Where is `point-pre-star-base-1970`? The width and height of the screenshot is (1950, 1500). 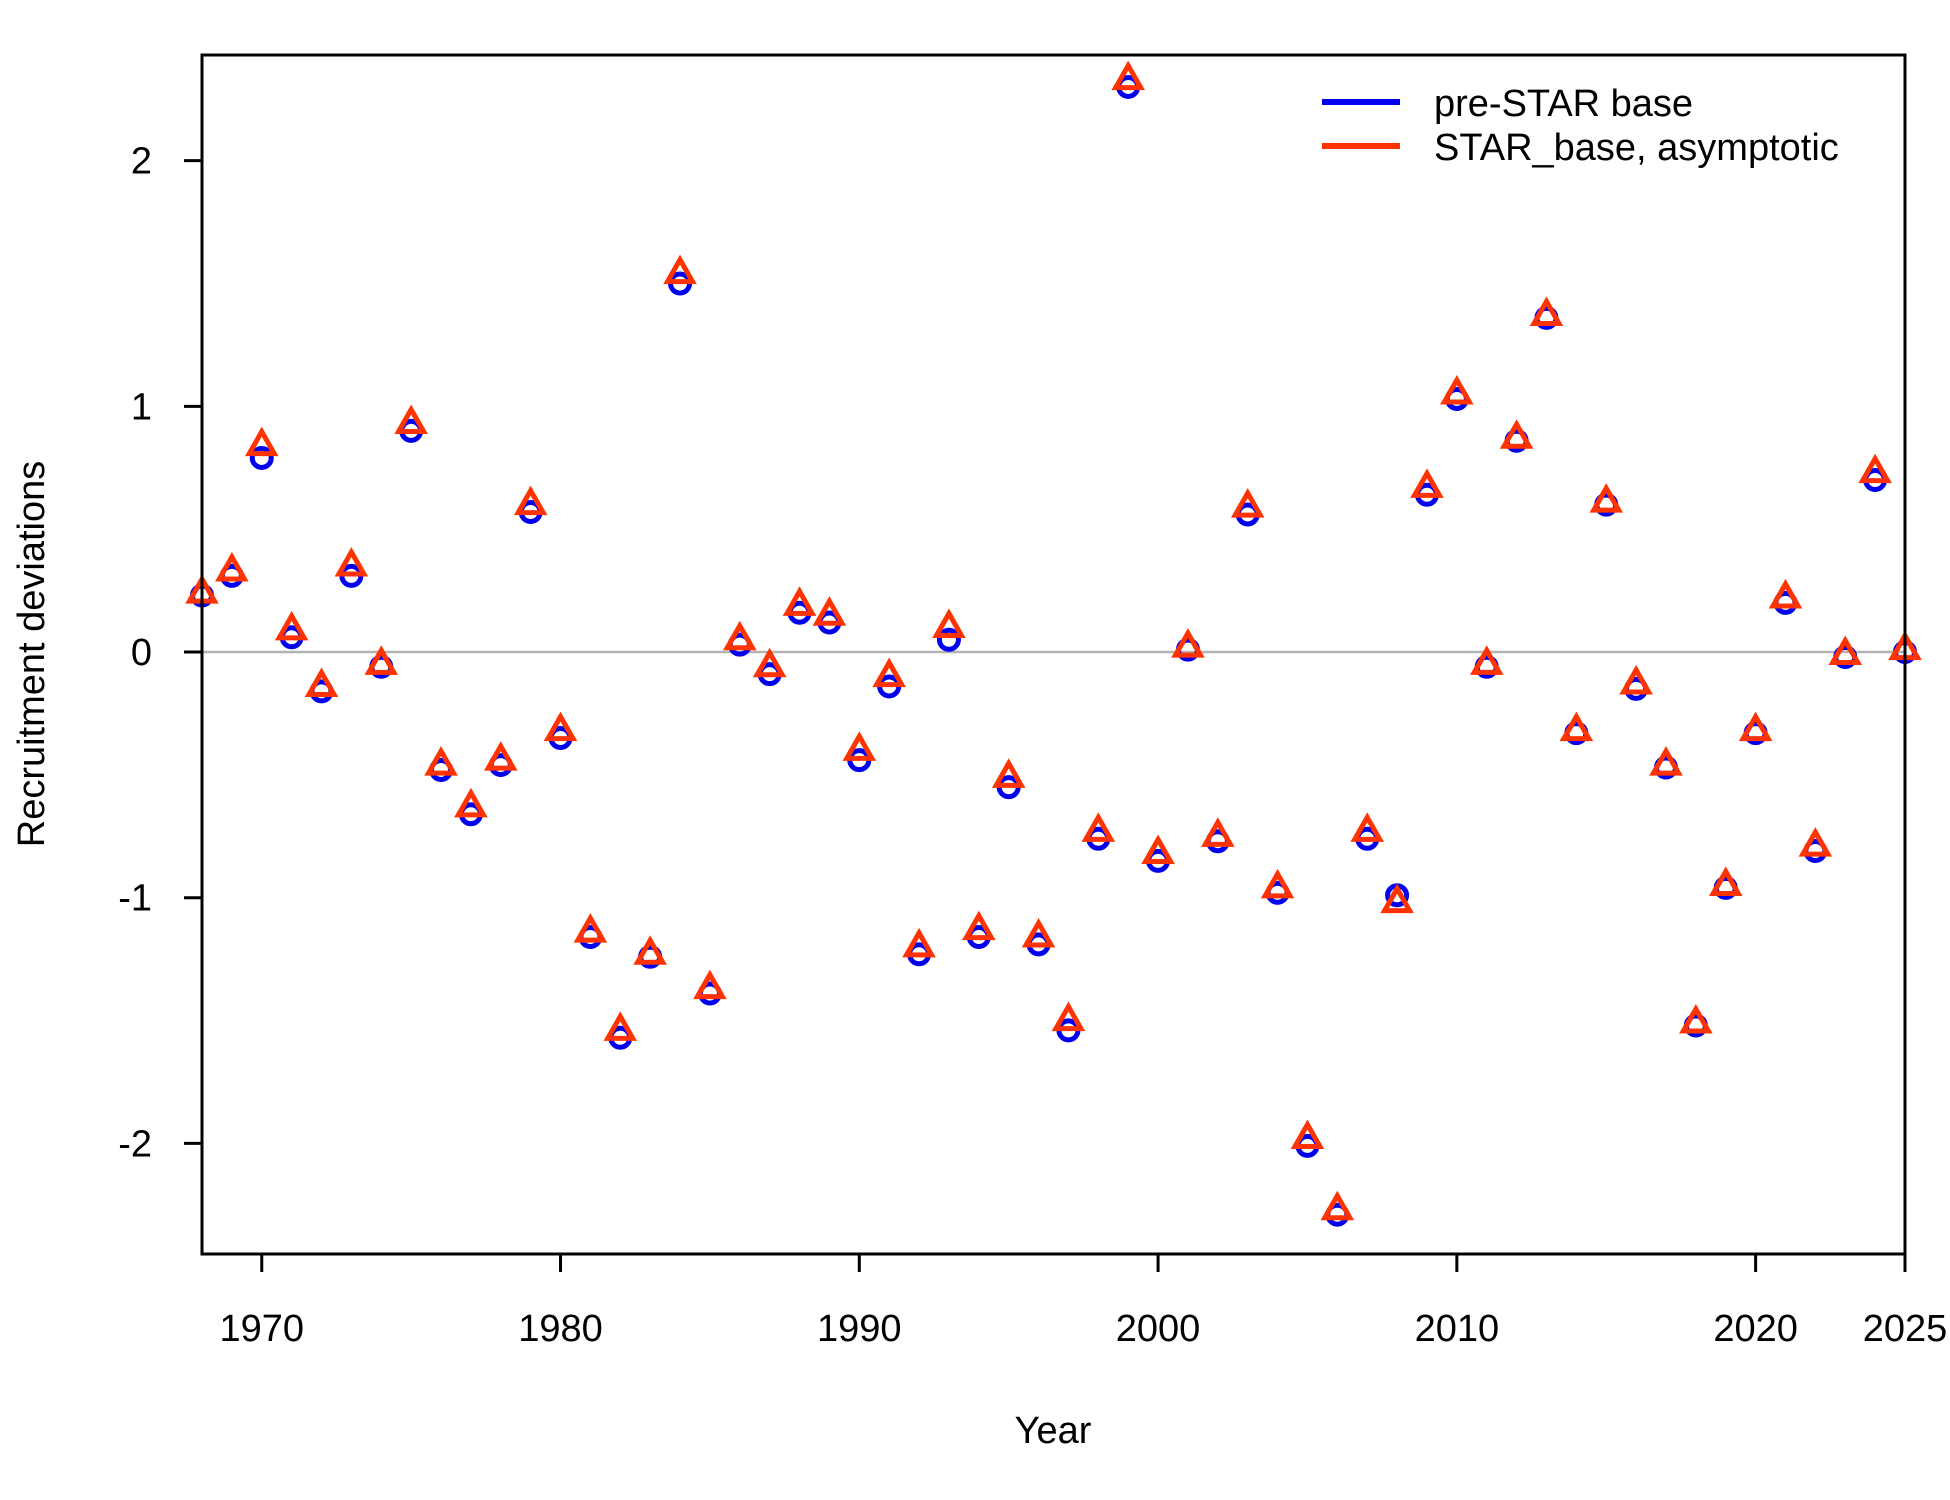 point-pre-star-base-1970 is located at coordinates (261, 457).